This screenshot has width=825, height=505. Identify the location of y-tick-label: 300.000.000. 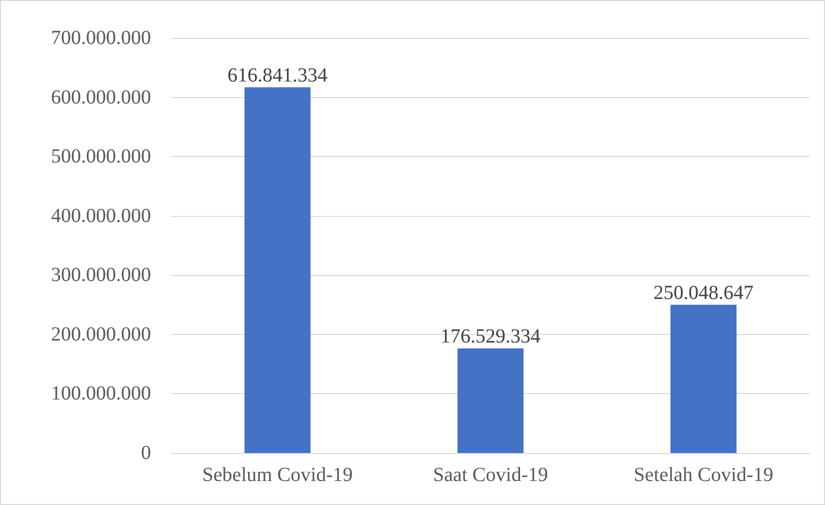
(101, 275).